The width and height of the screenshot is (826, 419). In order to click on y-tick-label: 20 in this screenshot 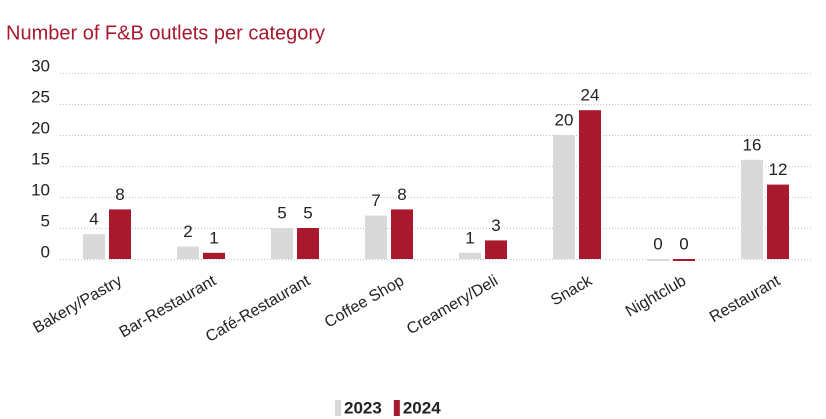, I will do `click(40, 127)`.